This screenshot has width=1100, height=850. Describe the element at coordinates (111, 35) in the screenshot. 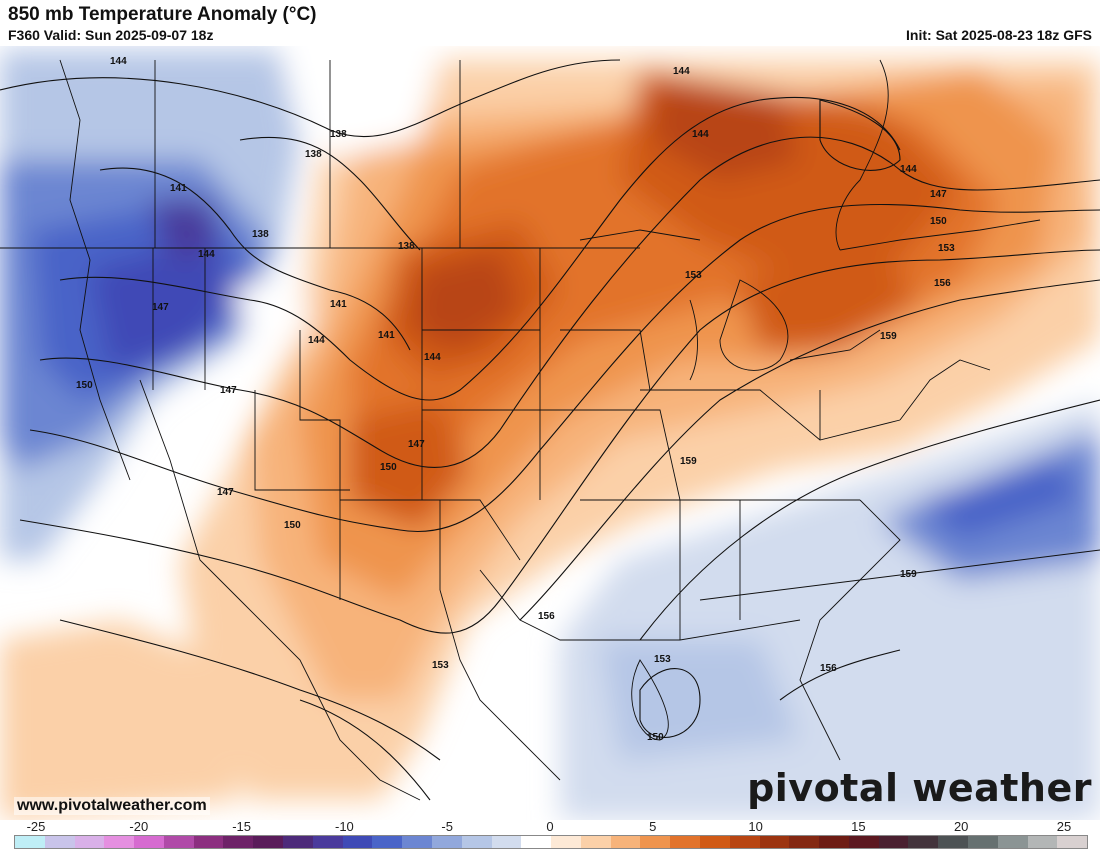

I see `valid-time: F360 Valid: Sun 2025-09-07 18z` at that location.